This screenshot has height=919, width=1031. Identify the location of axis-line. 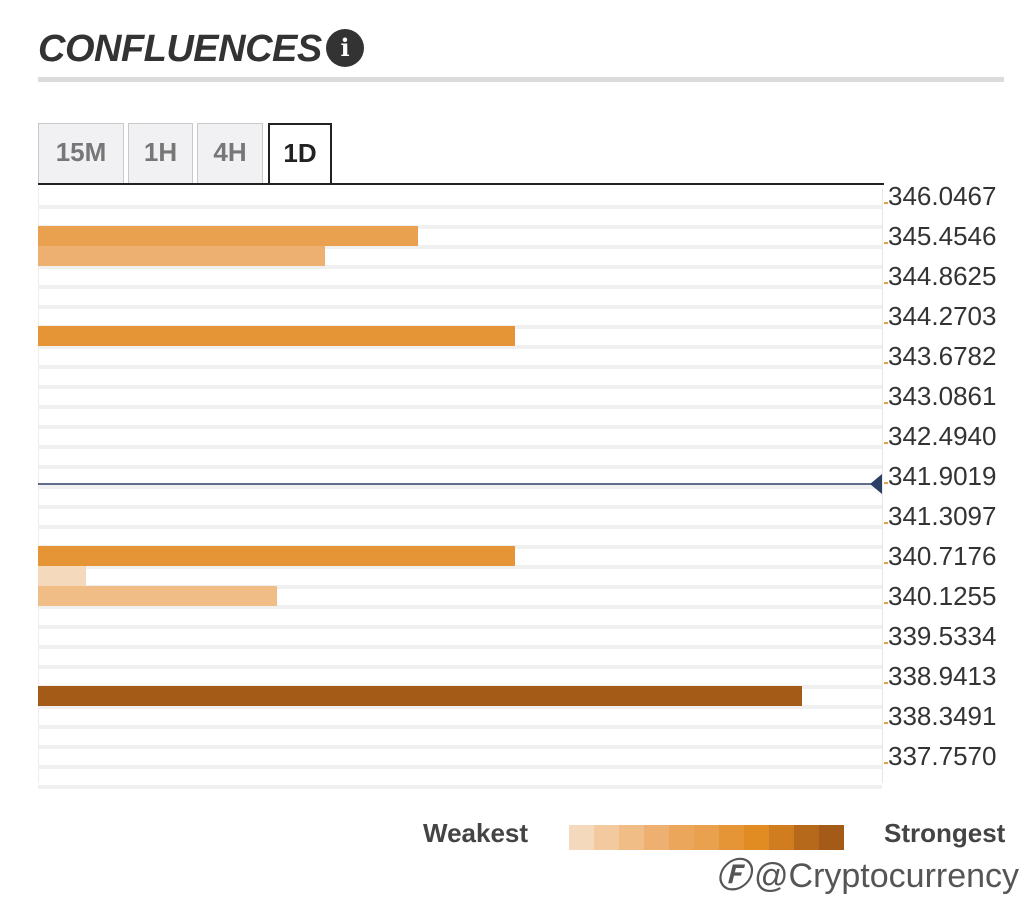
(882, 485).